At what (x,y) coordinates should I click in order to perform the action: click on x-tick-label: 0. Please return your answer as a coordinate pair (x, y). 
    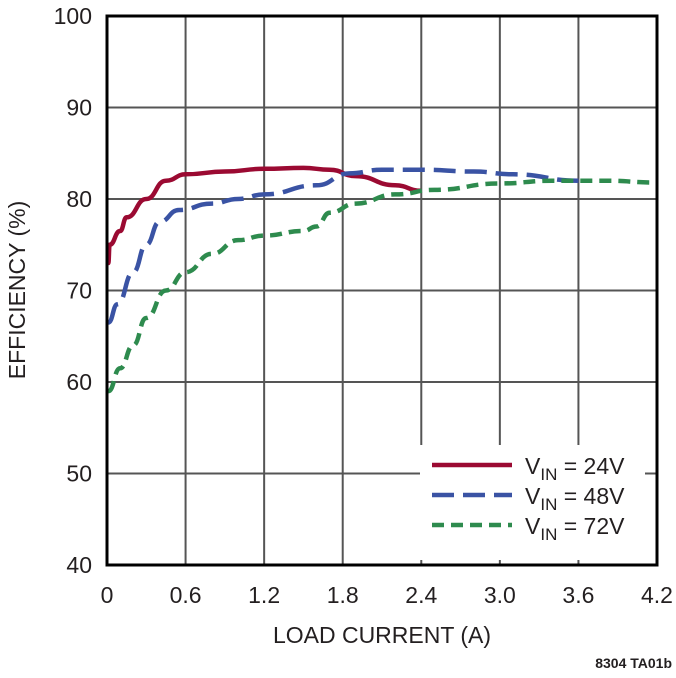
    Looking at the image, I should click on (107, 595).